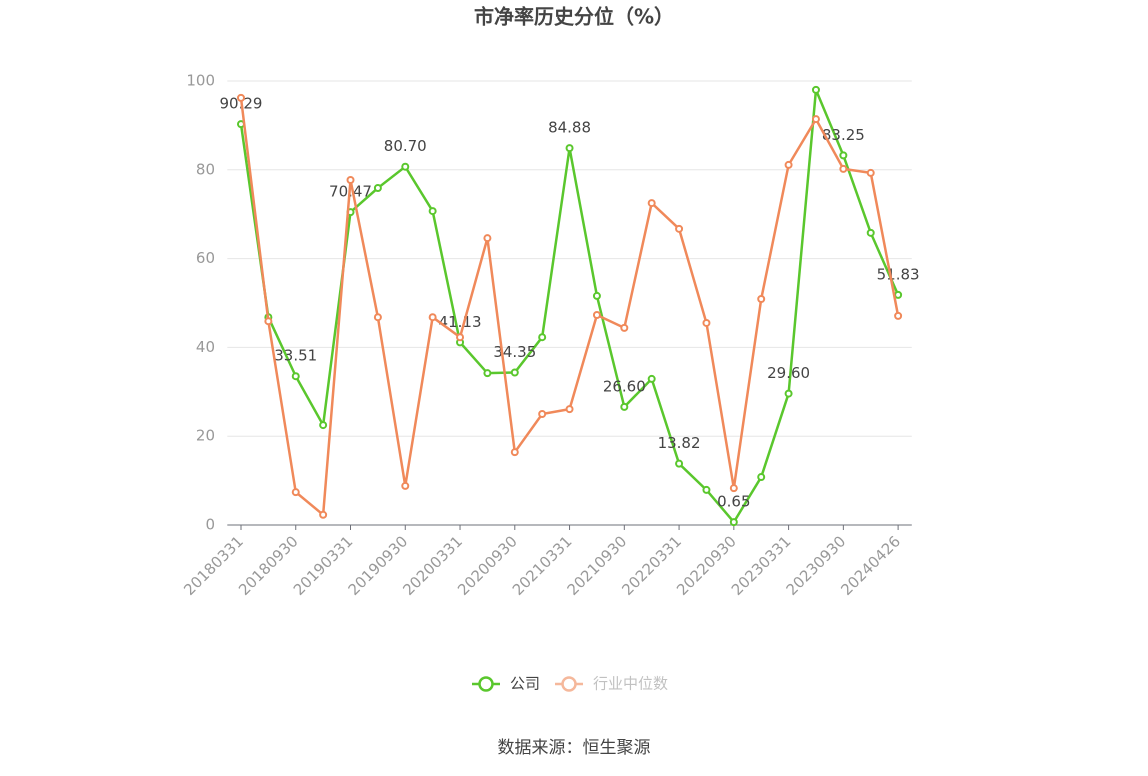 The image size is (1148, 776). I want to click on legend-label: 公司, so click(525, 684).